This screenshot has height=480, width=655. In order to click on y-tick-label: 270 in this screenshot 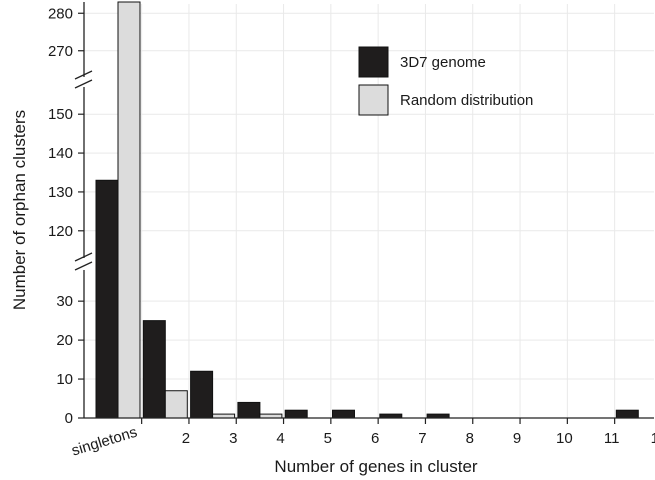, I will do `click(60, 51)`.